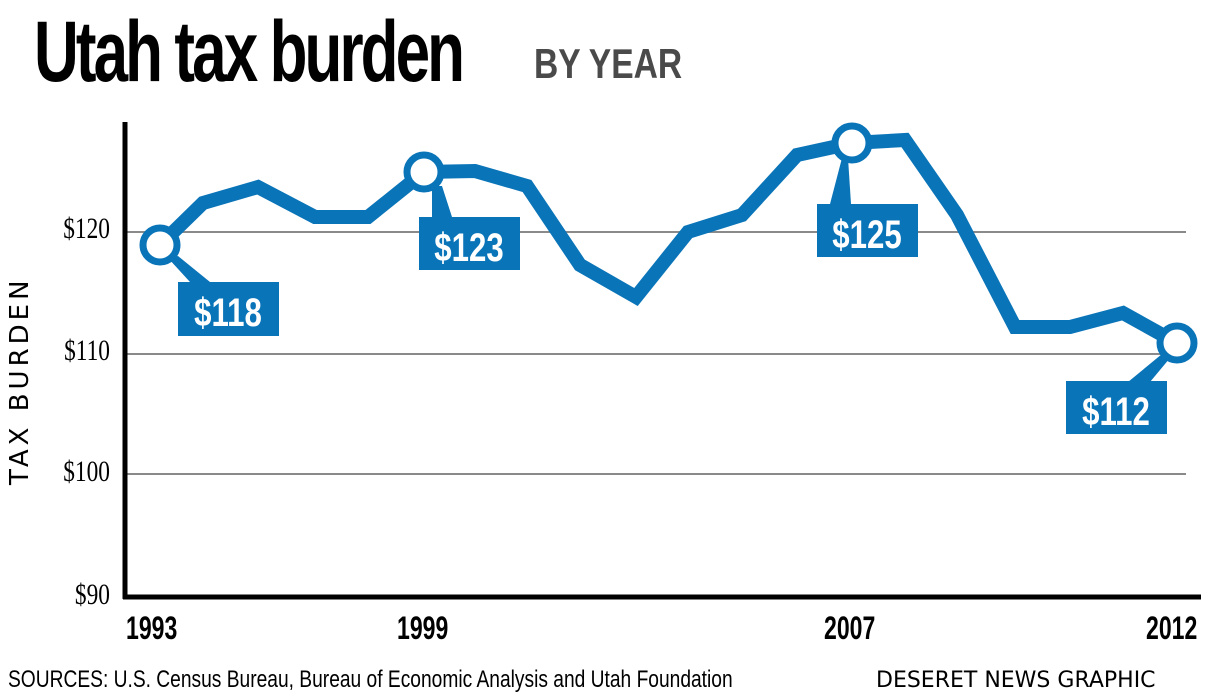 Image resolution: width=1228 pixels, height=694 pixels. Describe the element at coordinates (228, 312) in the screenshot. I see `callout-label-1993: $118` at that location.